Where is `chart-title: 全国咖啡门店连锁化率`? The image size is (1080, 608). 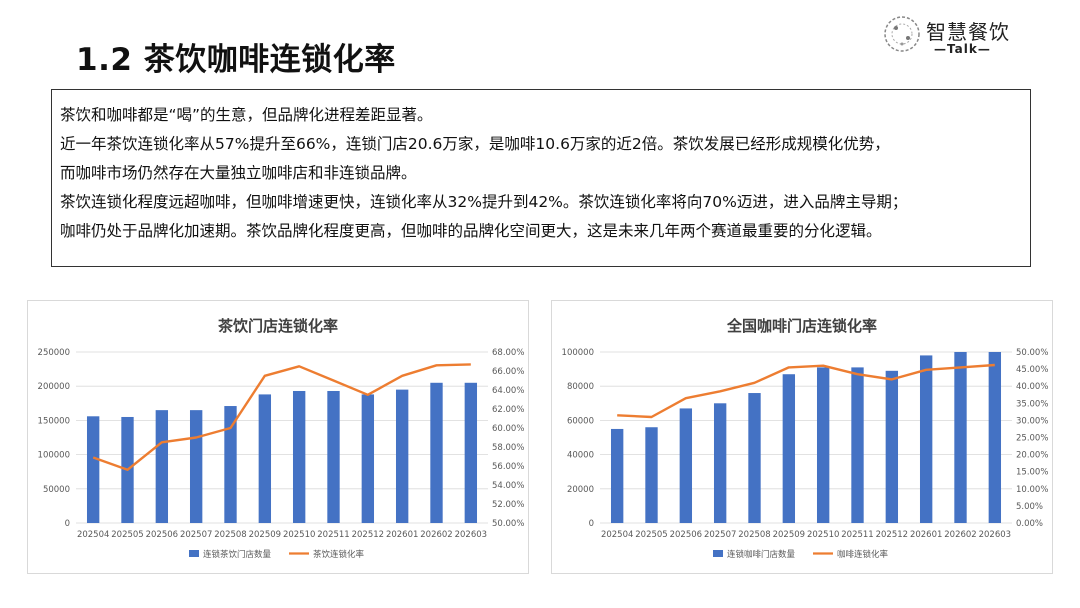 chart-title: 全国咖啡门店连锁化率 is located at coordinates (801, 326).